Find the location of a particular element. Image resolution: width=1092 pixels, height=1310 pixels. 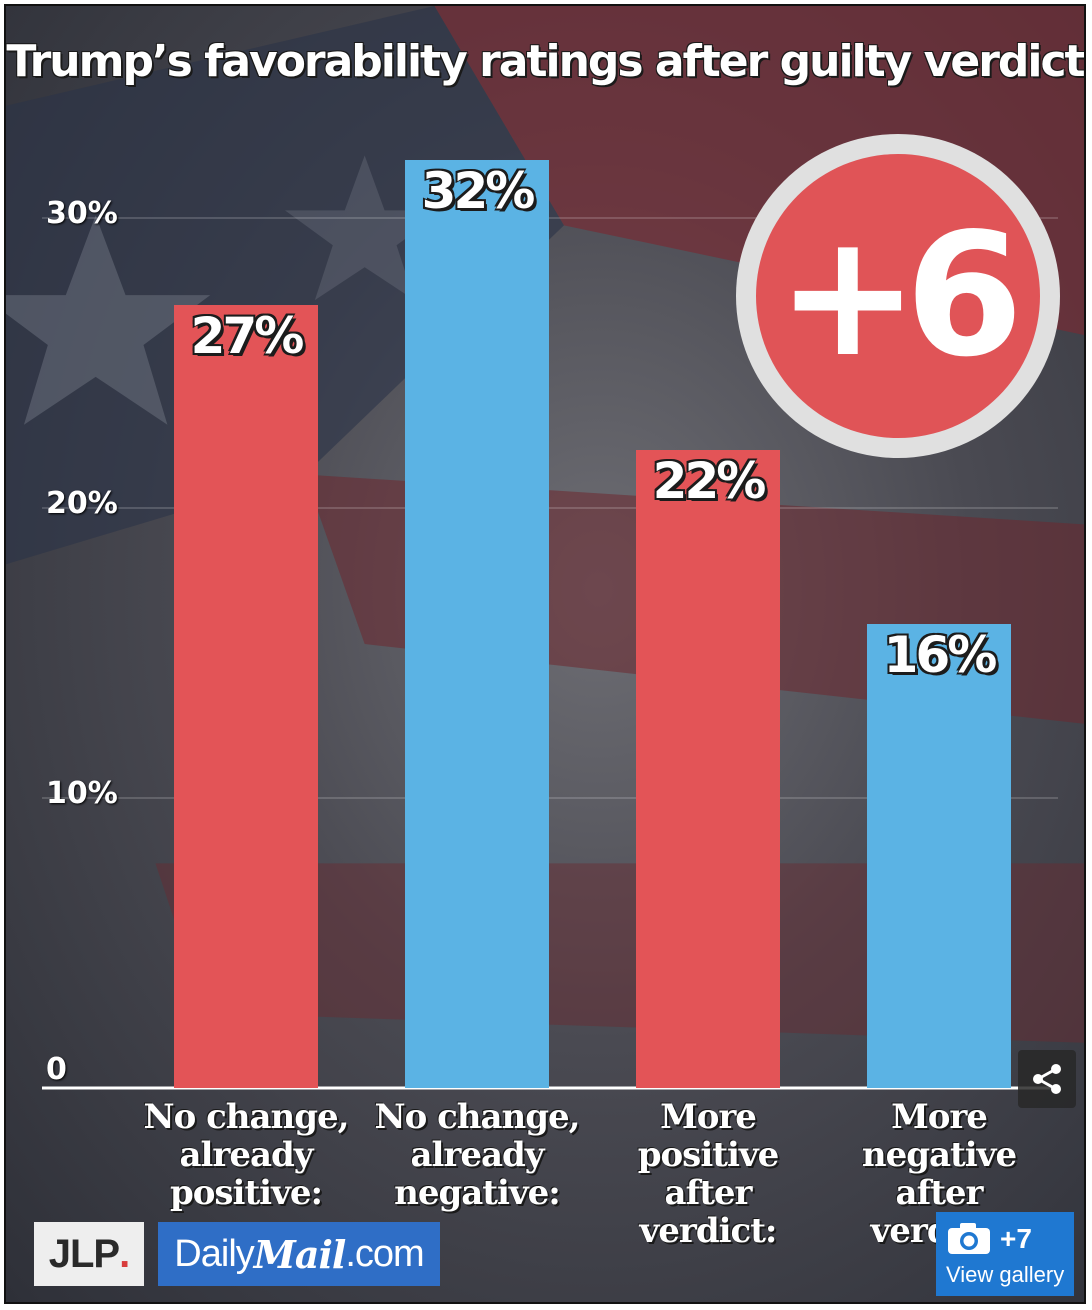

camera-icon is located at coordinates (969, 1238).